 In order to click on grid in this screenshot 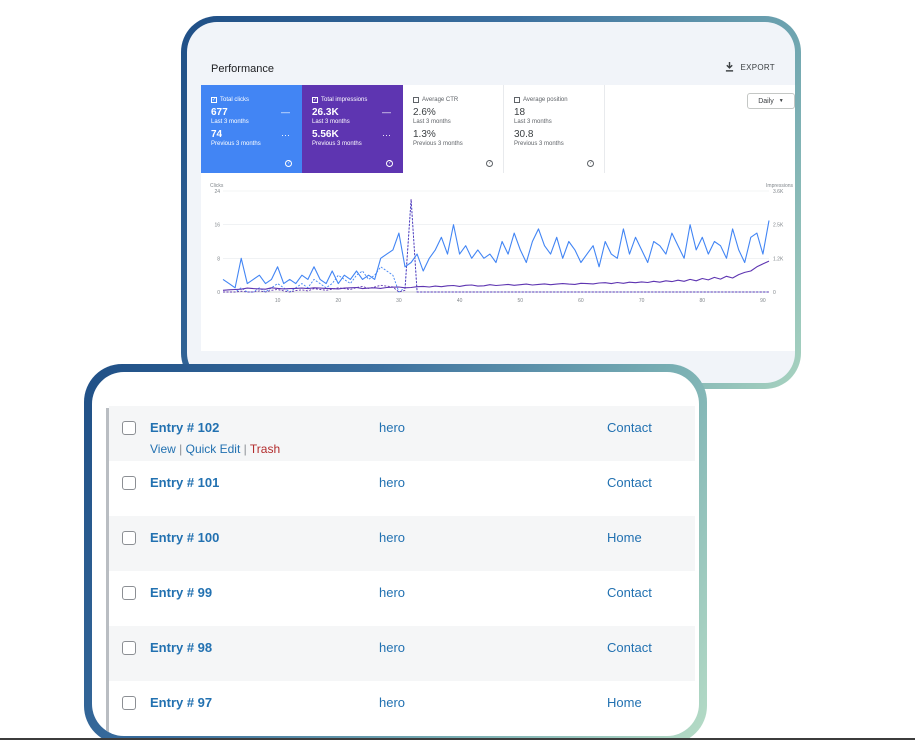, I will do `click(496, 241)`.